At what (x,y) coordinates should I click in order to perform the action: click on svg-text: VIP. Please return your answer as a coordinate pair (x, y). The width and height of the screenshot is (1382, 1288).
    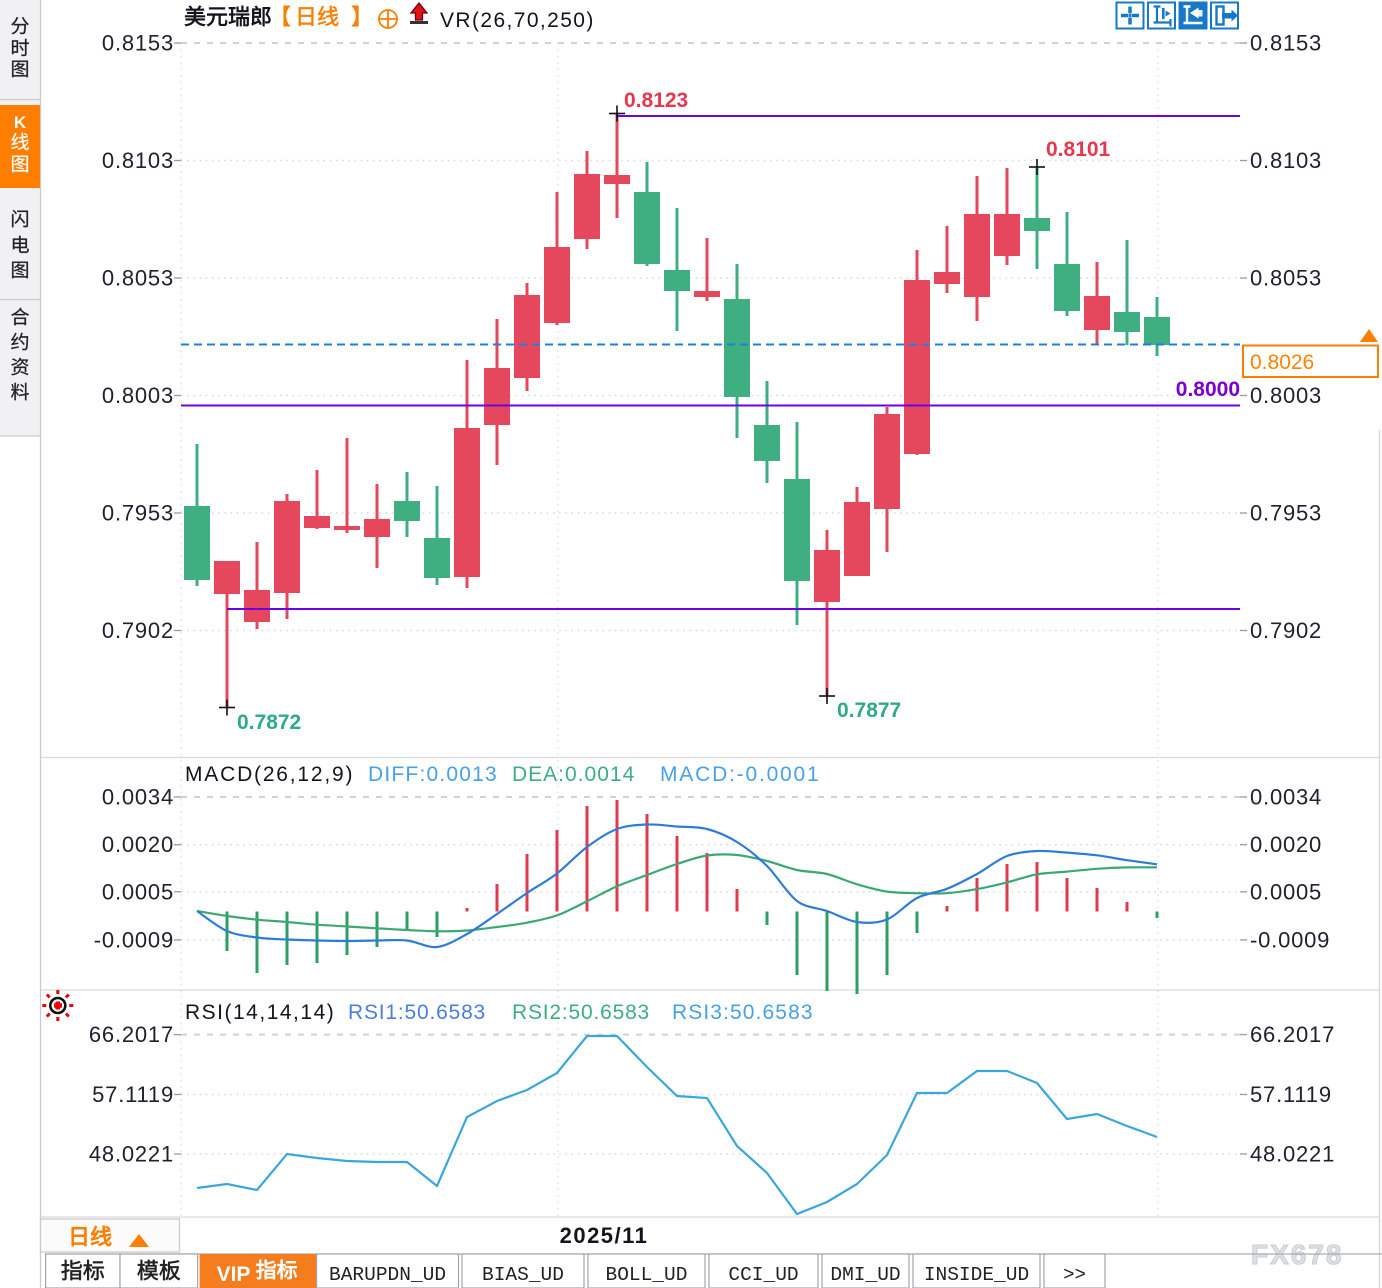
    Looking at the image, I should click on (234, 1274).